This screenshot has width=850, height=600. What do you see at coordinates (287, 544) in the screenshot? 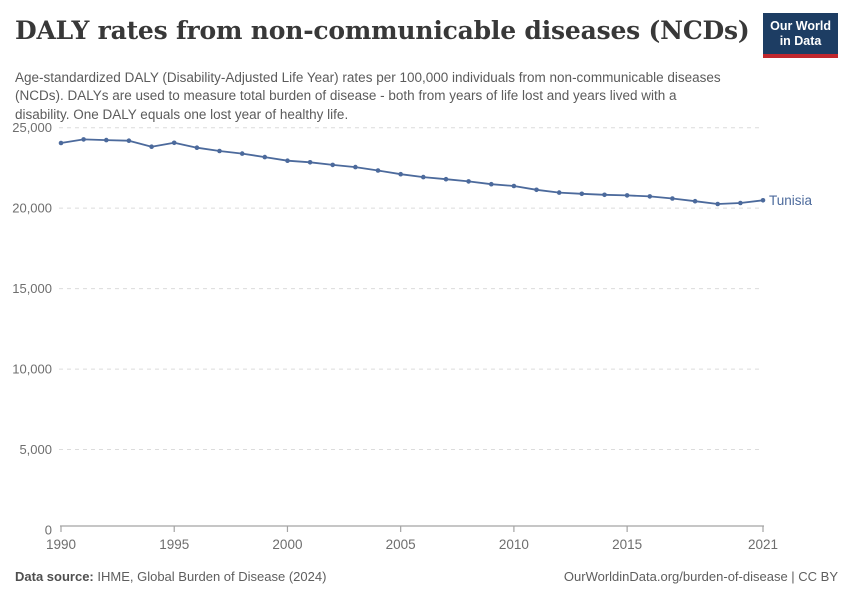
I see `x-tick-label: 2000` at bounding box center [287, 544].